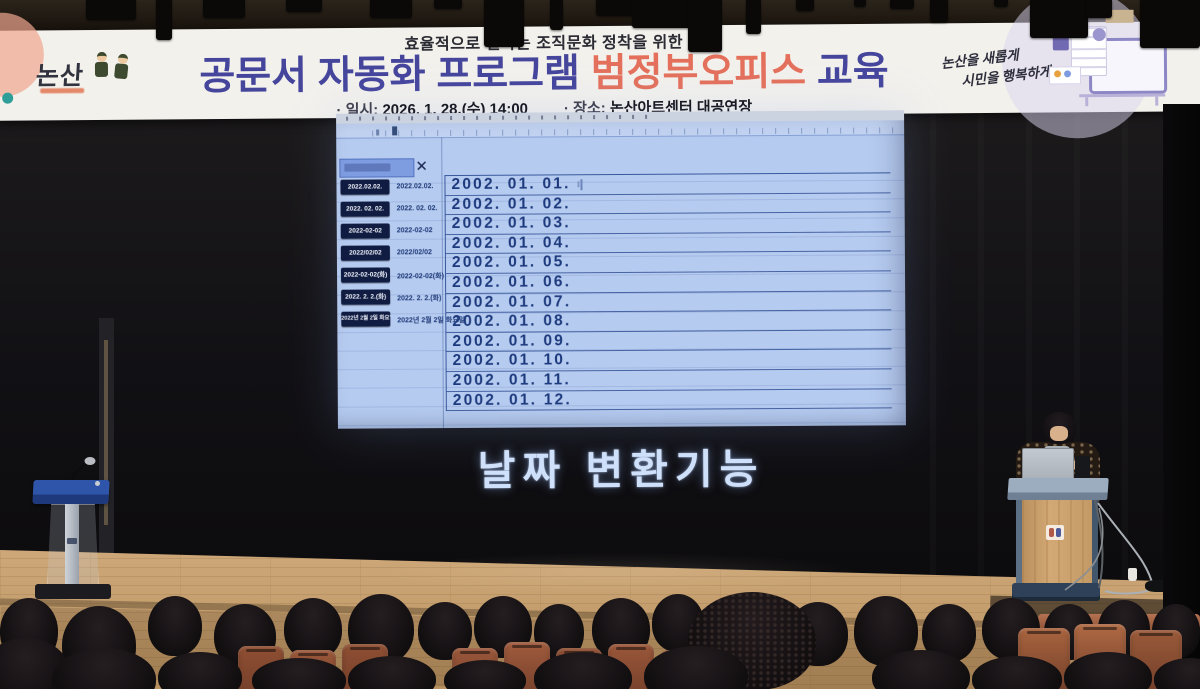 Image resolution: width=1200 pixels, height=689 pixels. What do you see at coordinates (106, 432) in the screenshot?
I see `curtain-gap-light` at bounding box center [106, 432].